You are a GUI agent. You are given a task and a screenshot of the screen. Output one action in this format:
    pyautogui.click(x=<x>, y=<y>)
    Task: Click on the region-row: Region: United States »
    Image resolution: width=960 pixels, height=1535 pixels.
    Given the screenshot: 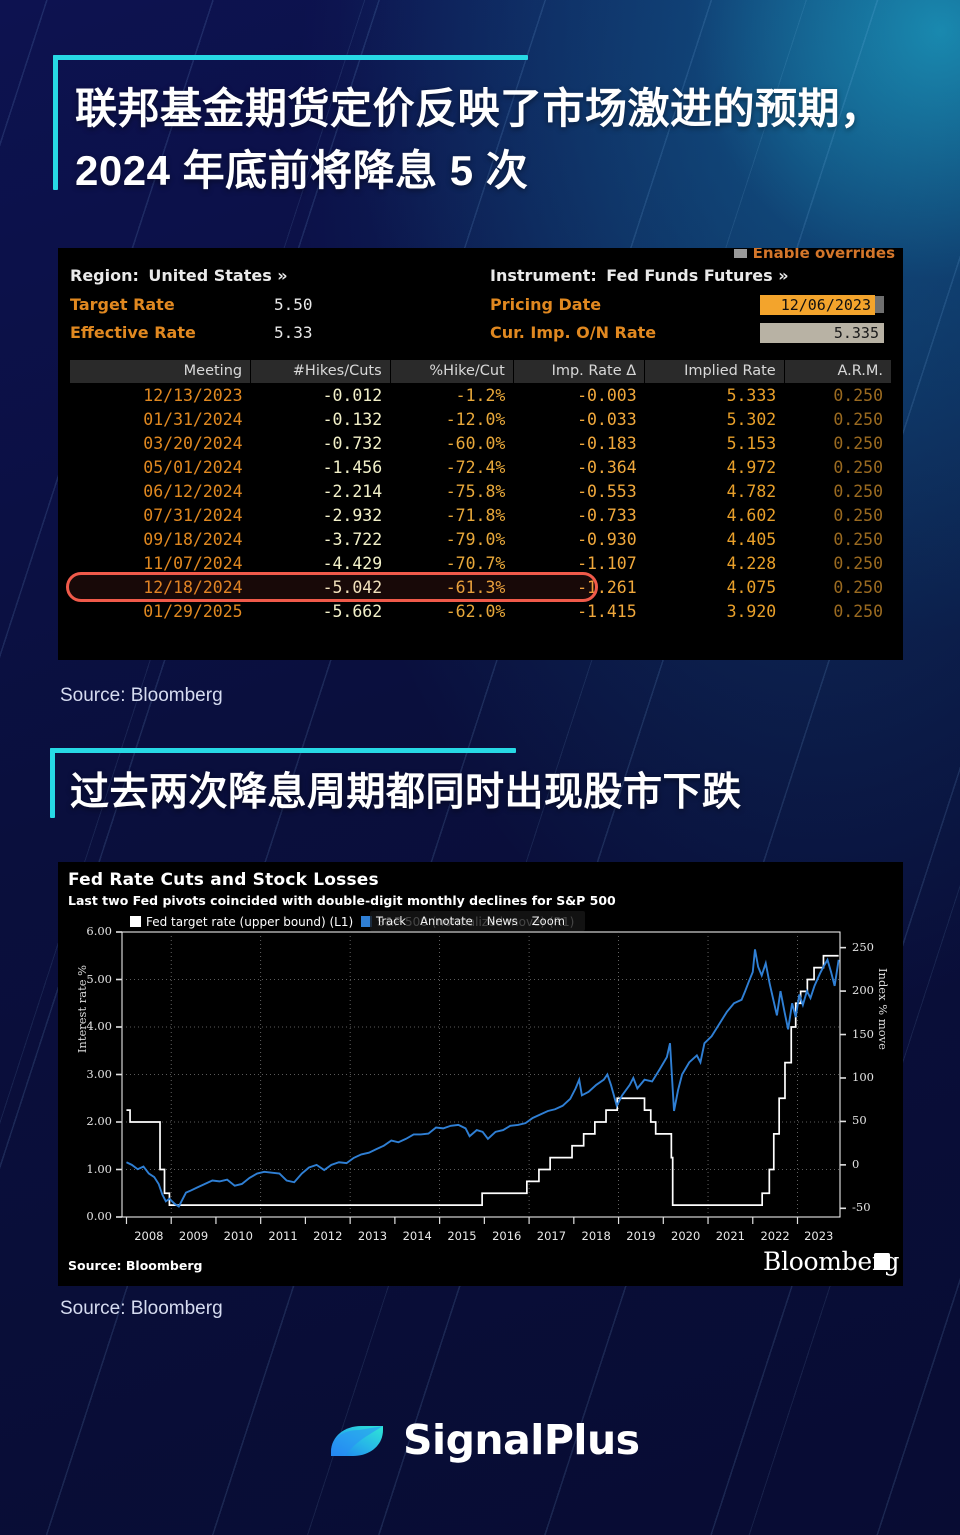 What is the action you would take?
    pyautogui.click(x=179, y=276)
    